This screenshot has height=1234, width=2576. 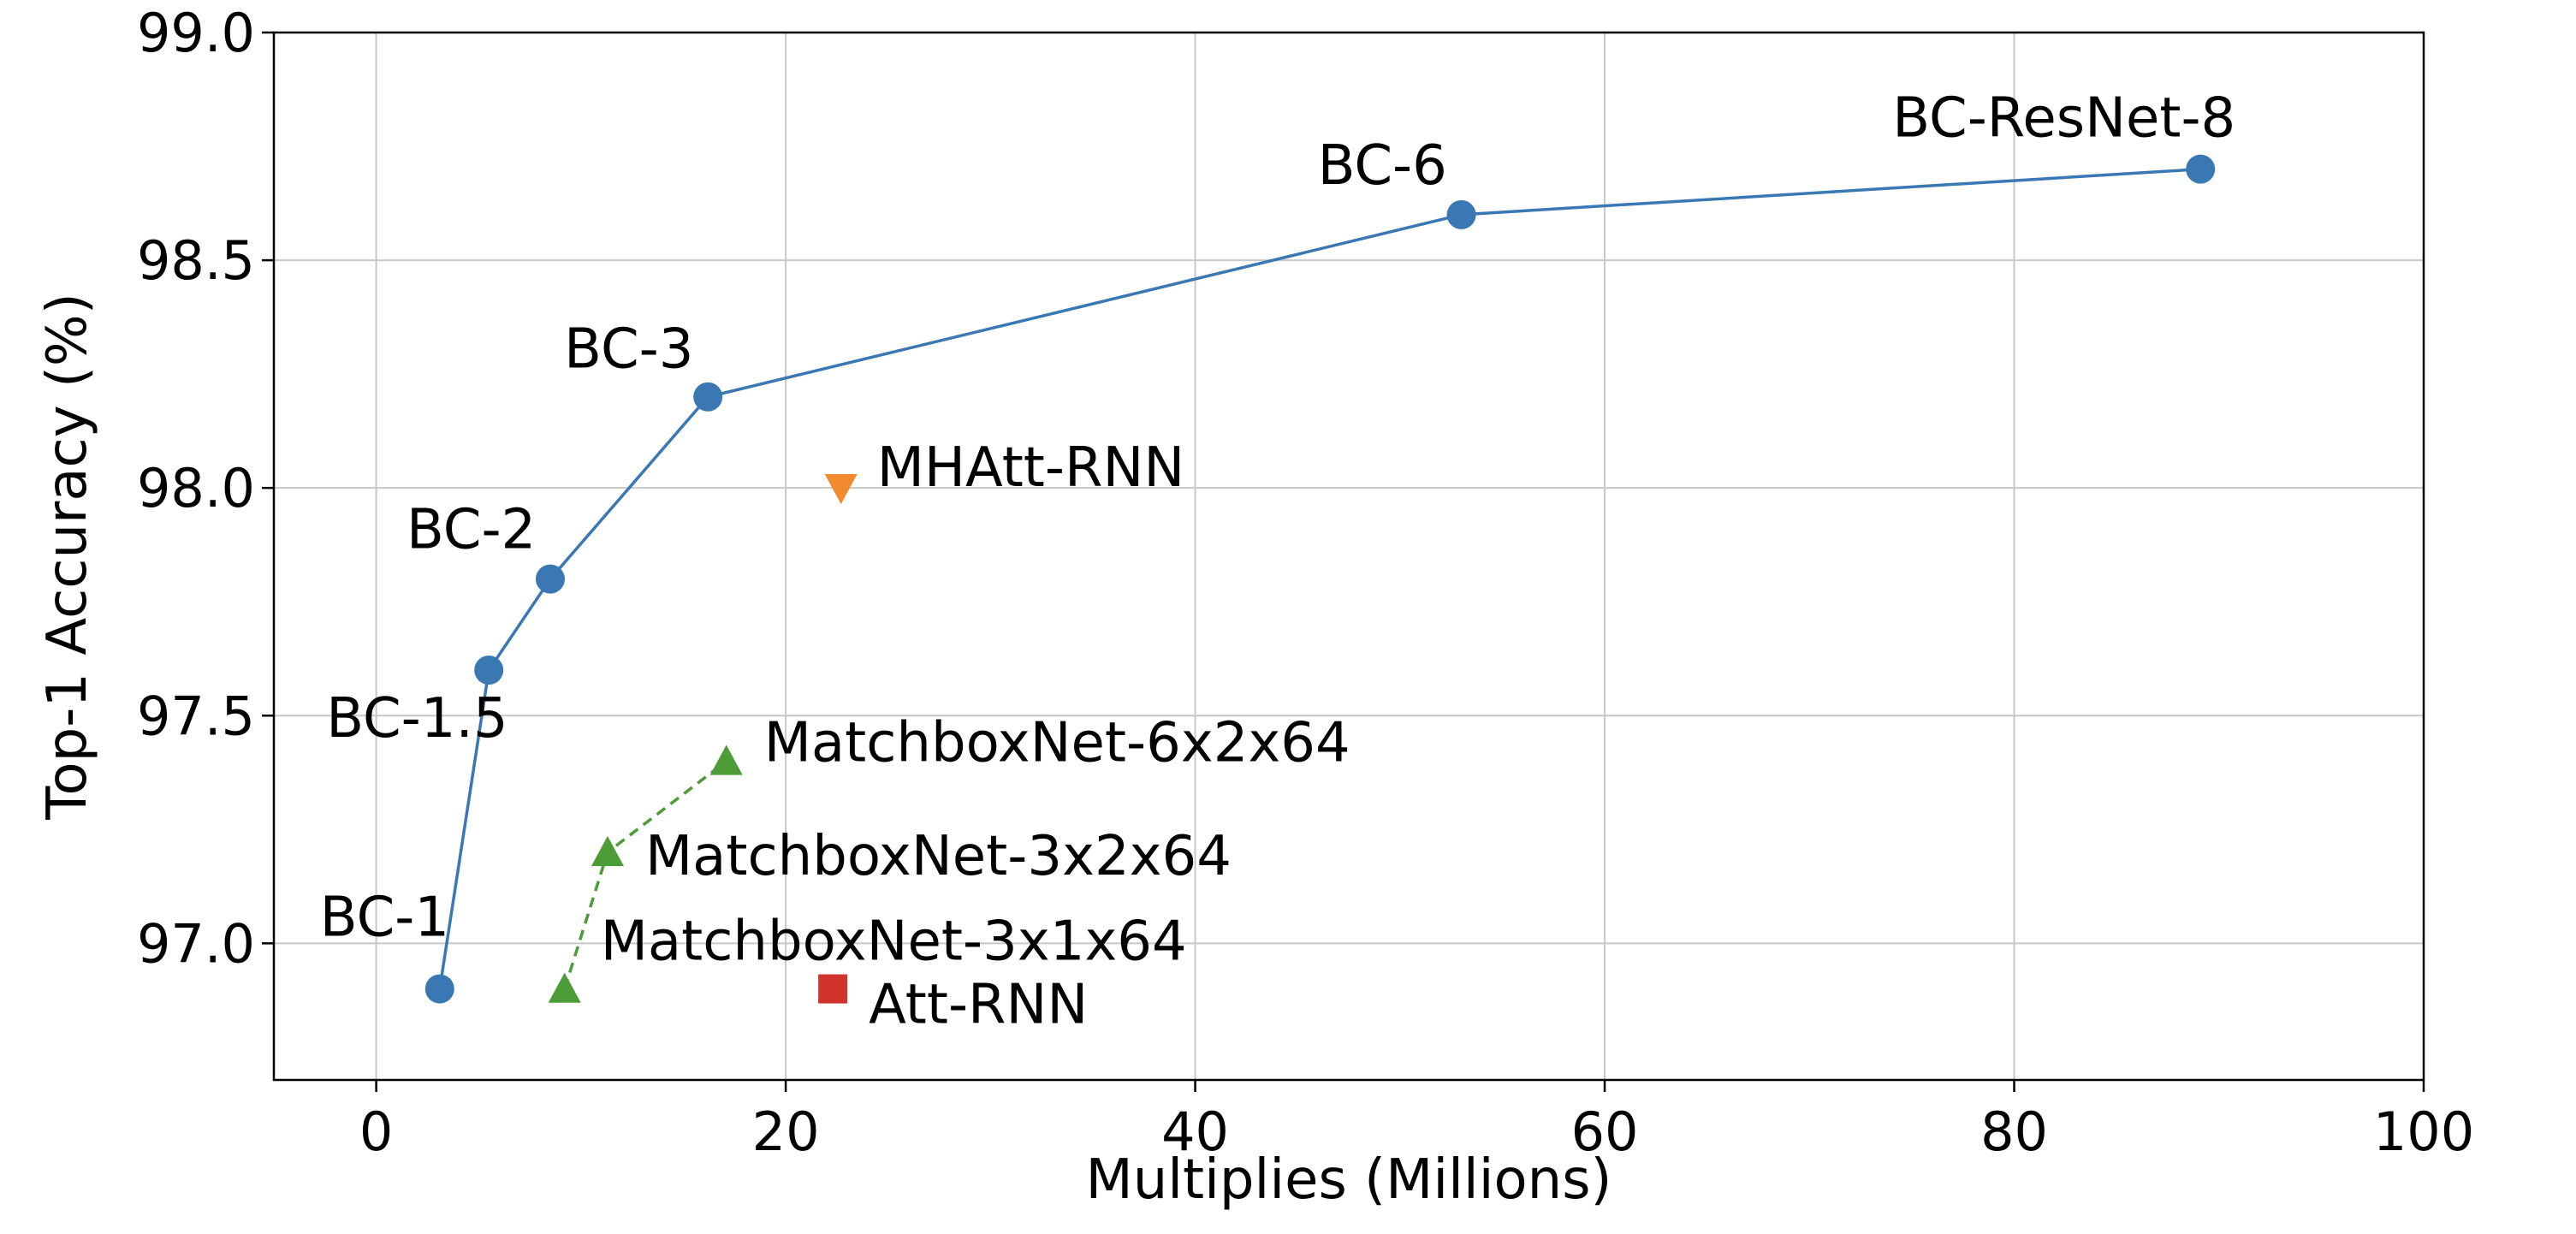 What do you see at coordinates (416, 718) in the screenshot?
I see `point-label: BC-1.5` at bounding box center [416, 718].